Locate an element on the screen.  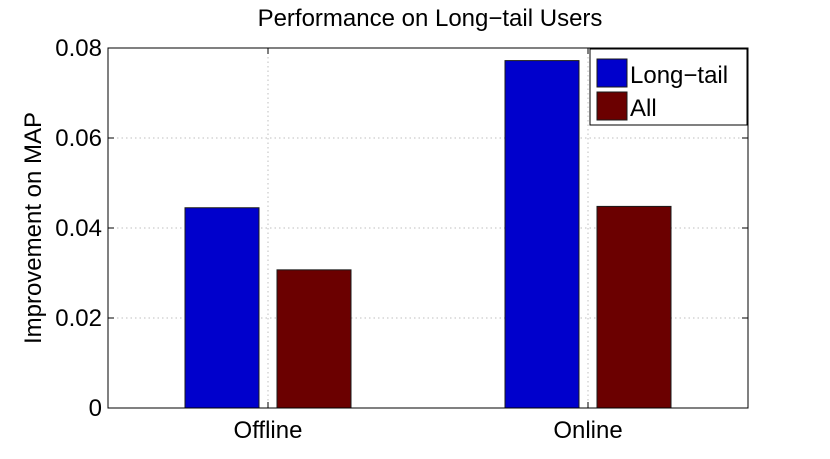
legend-swatch-all is located at coordinates (612, 106).